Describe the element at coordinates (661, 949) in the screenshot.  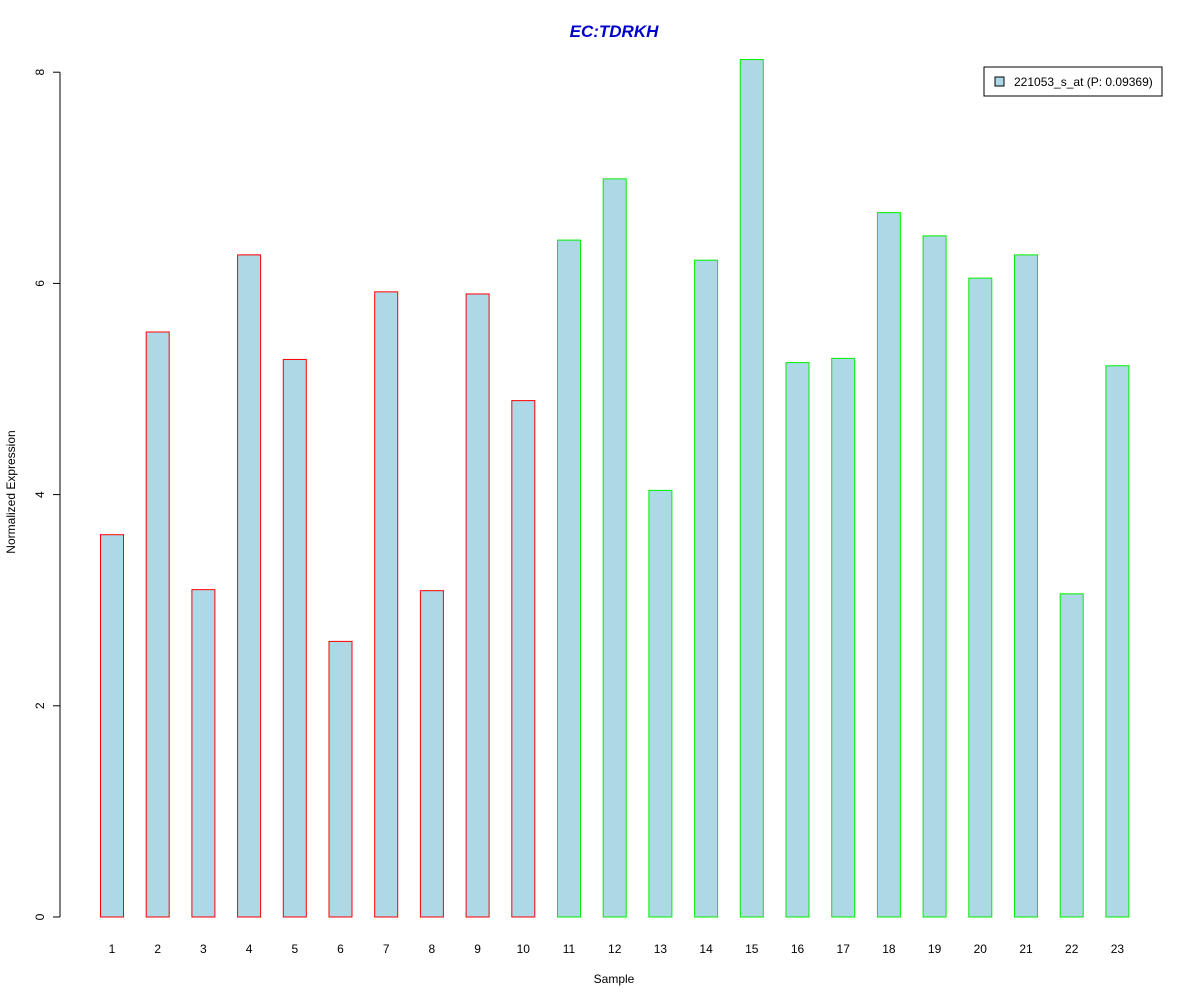
I see `x-tick-label: 13` at that location.